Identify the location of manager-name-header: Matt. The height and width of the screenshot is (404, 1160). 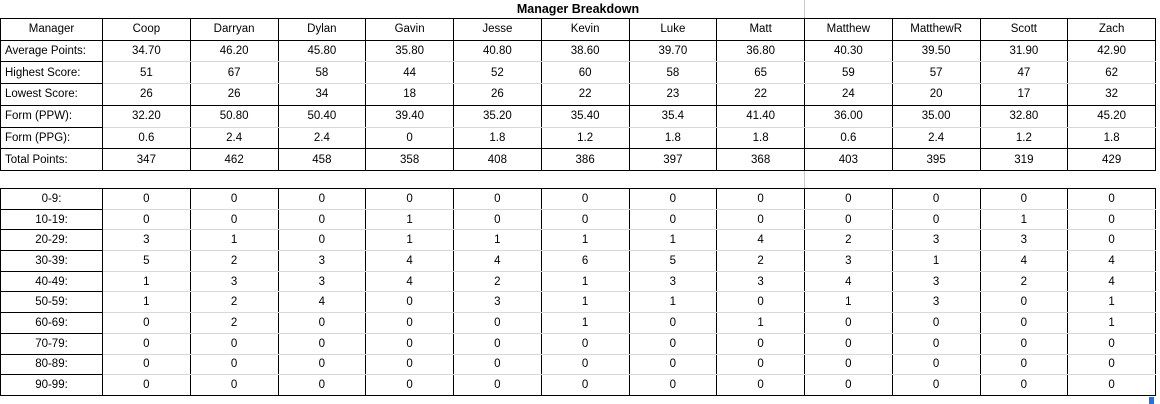
(760, 29).